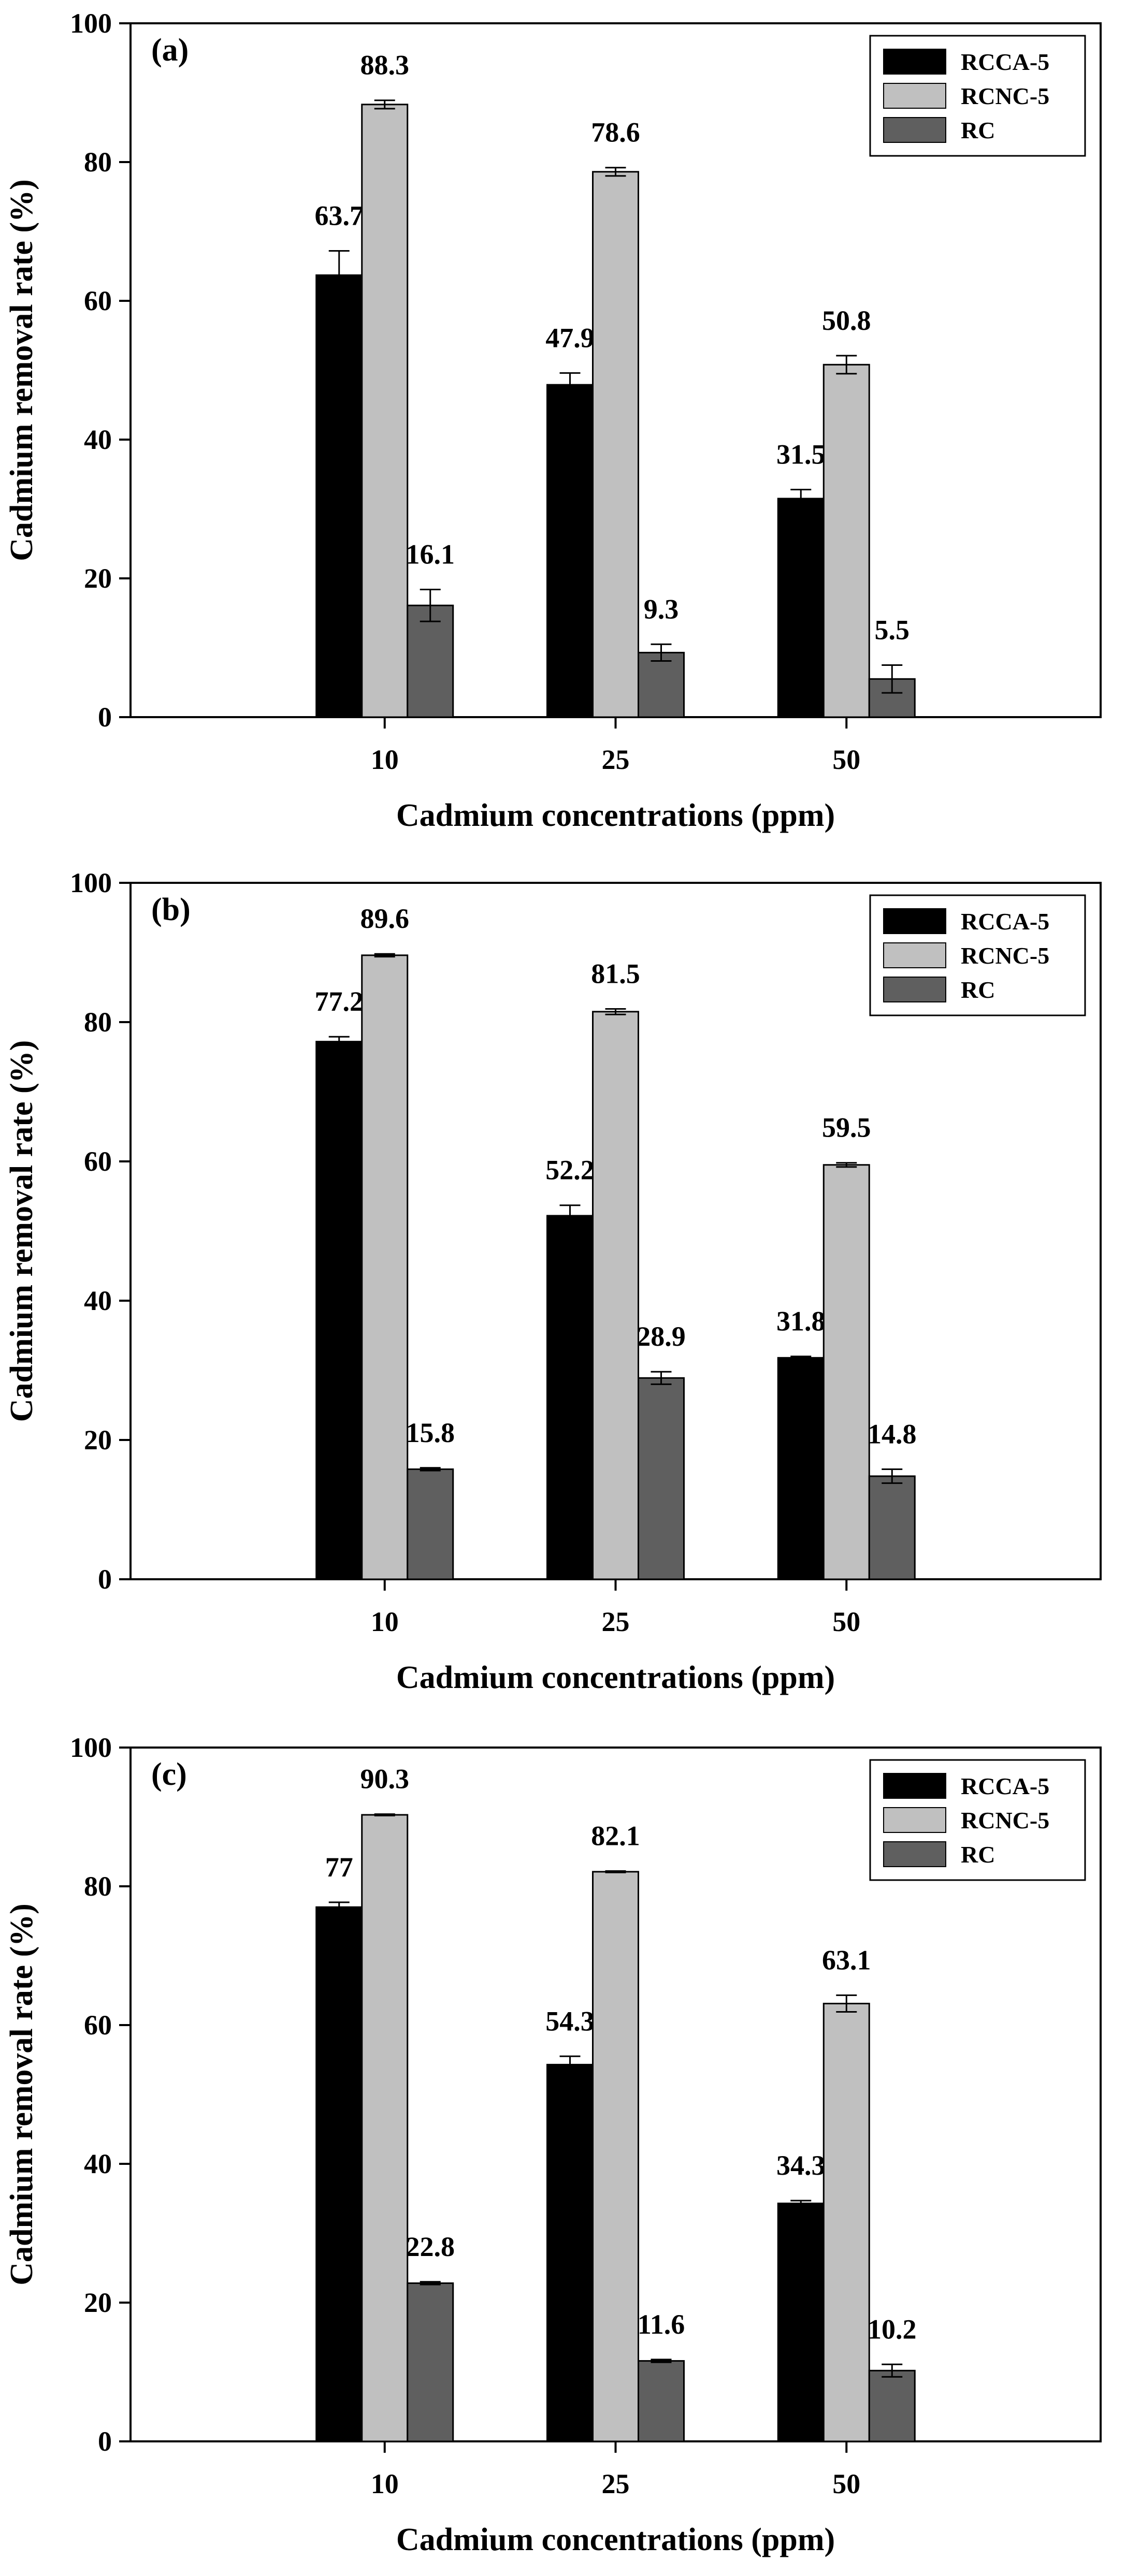  Describe the element at coordinates (616, 133) in the screenshot. I see `data-label: 78.6` at that location.